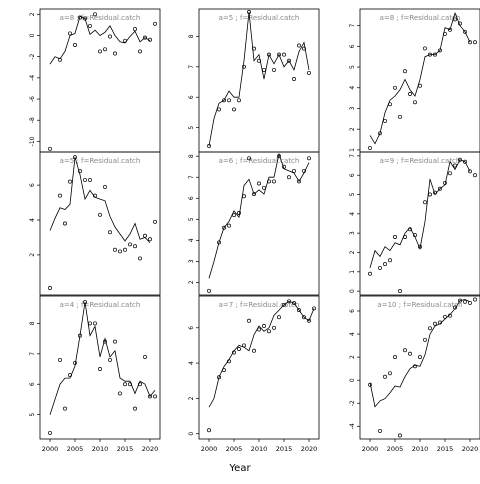  What do you see at coordinates (352, 67) in the screenshot?
I see `y-tick-label: 5` at bounding box center [352, 67].